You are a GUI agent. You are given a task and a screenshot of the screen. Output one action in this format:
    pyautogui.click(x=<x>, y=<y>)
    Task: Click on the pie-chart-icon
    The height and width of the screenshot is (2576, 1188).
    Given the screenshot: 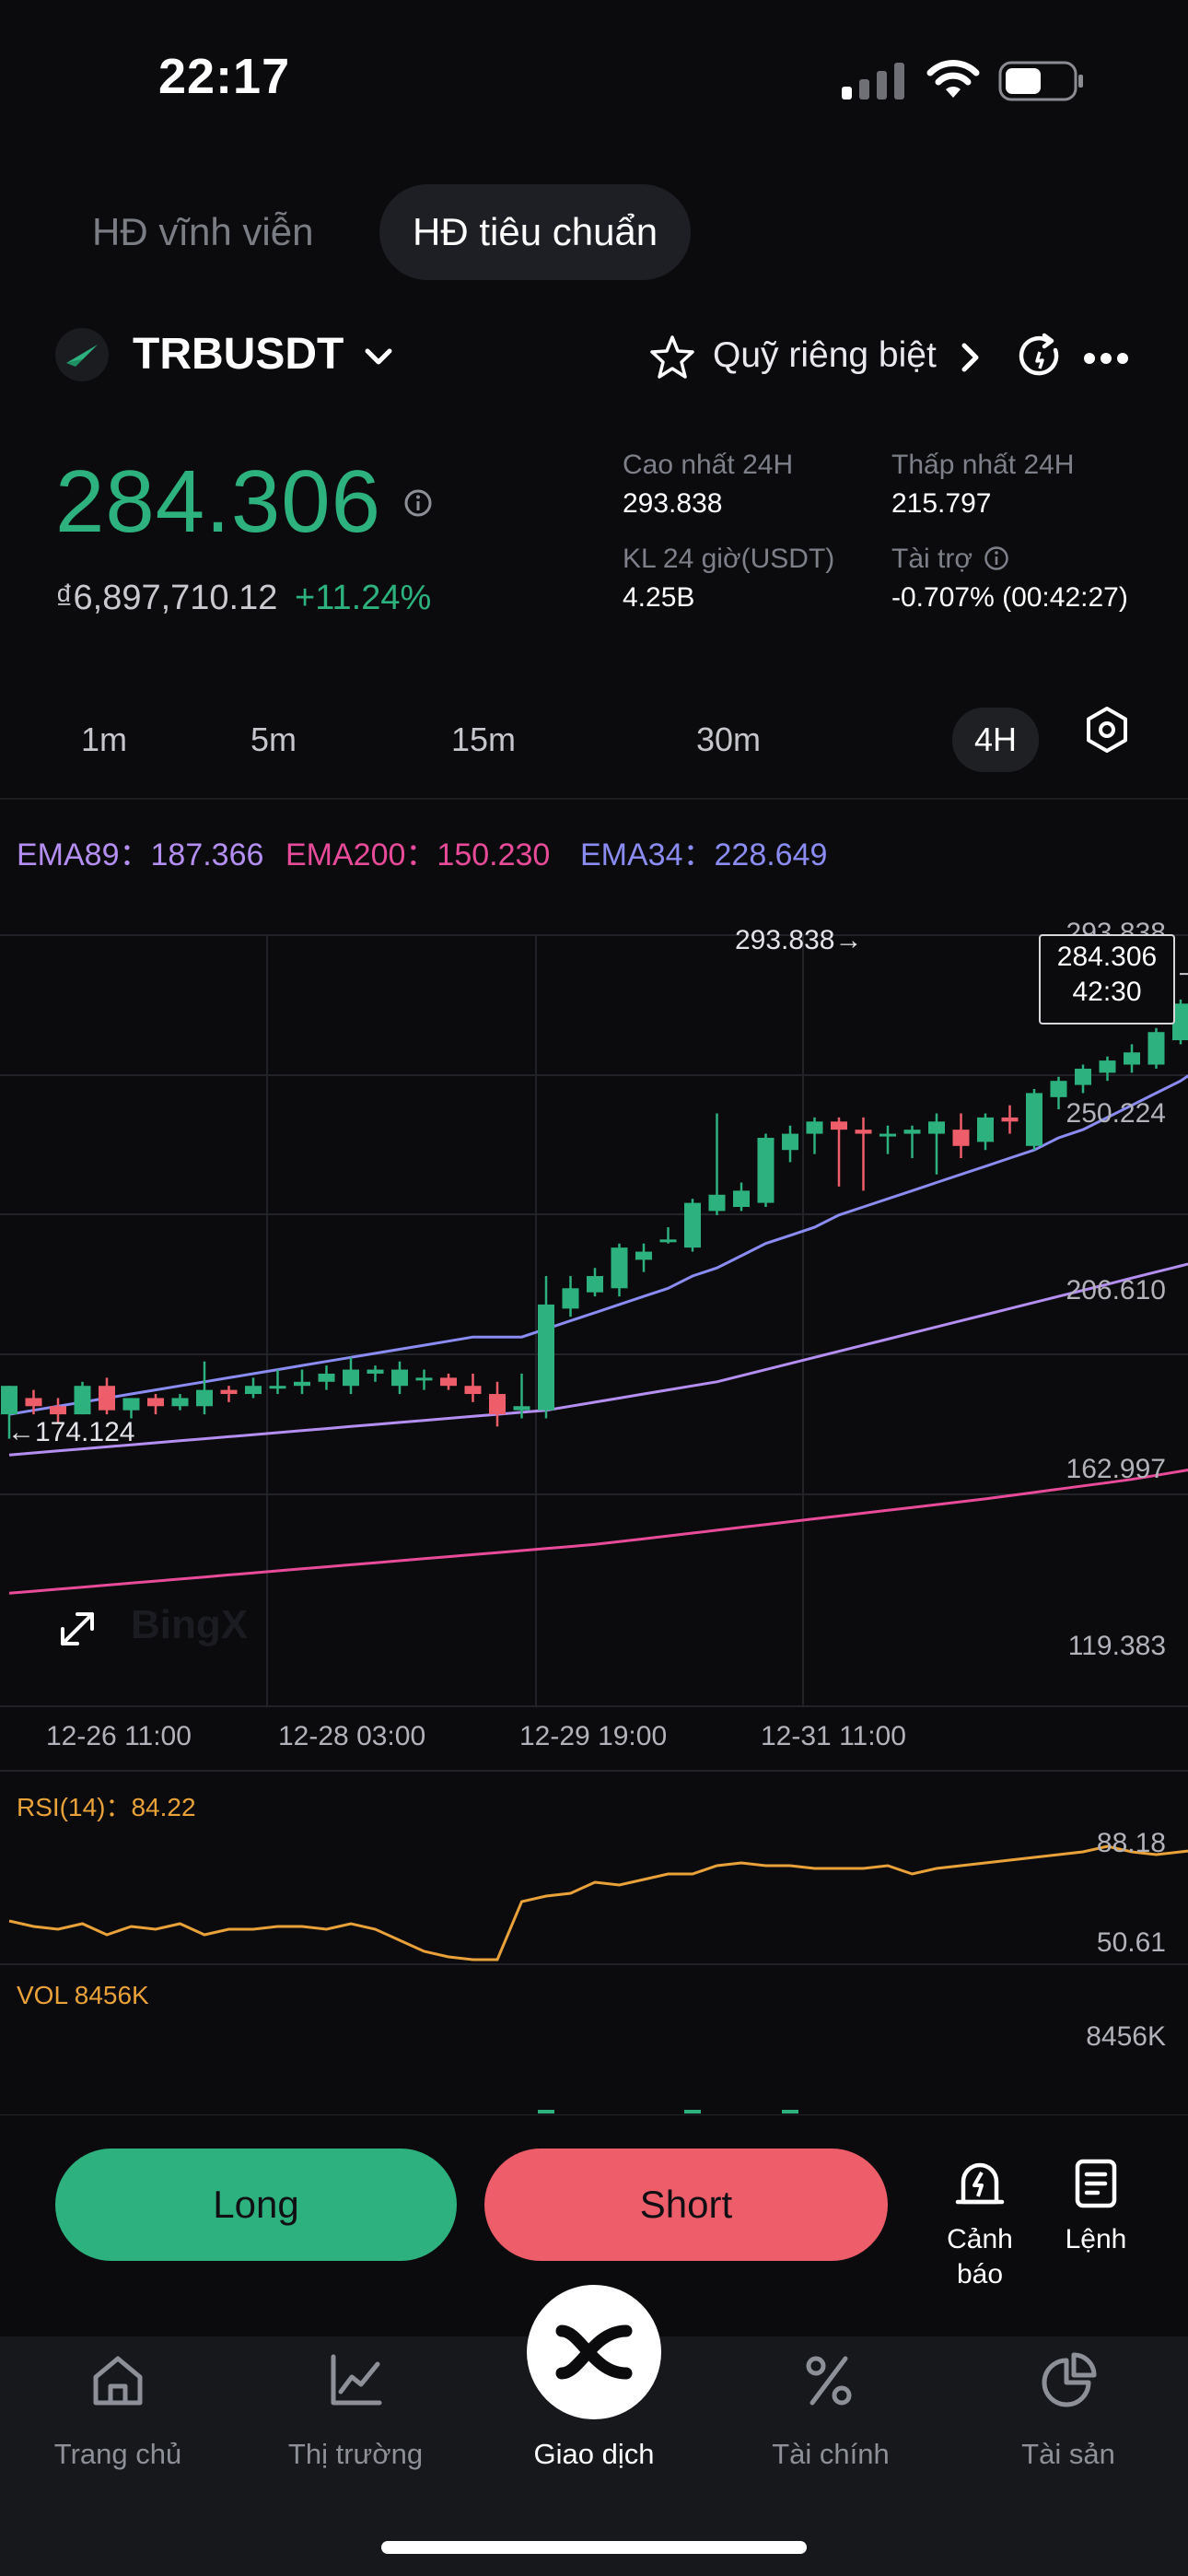 What is the action you would take?
    pyautogui.click(x=1068, y=2380)
    